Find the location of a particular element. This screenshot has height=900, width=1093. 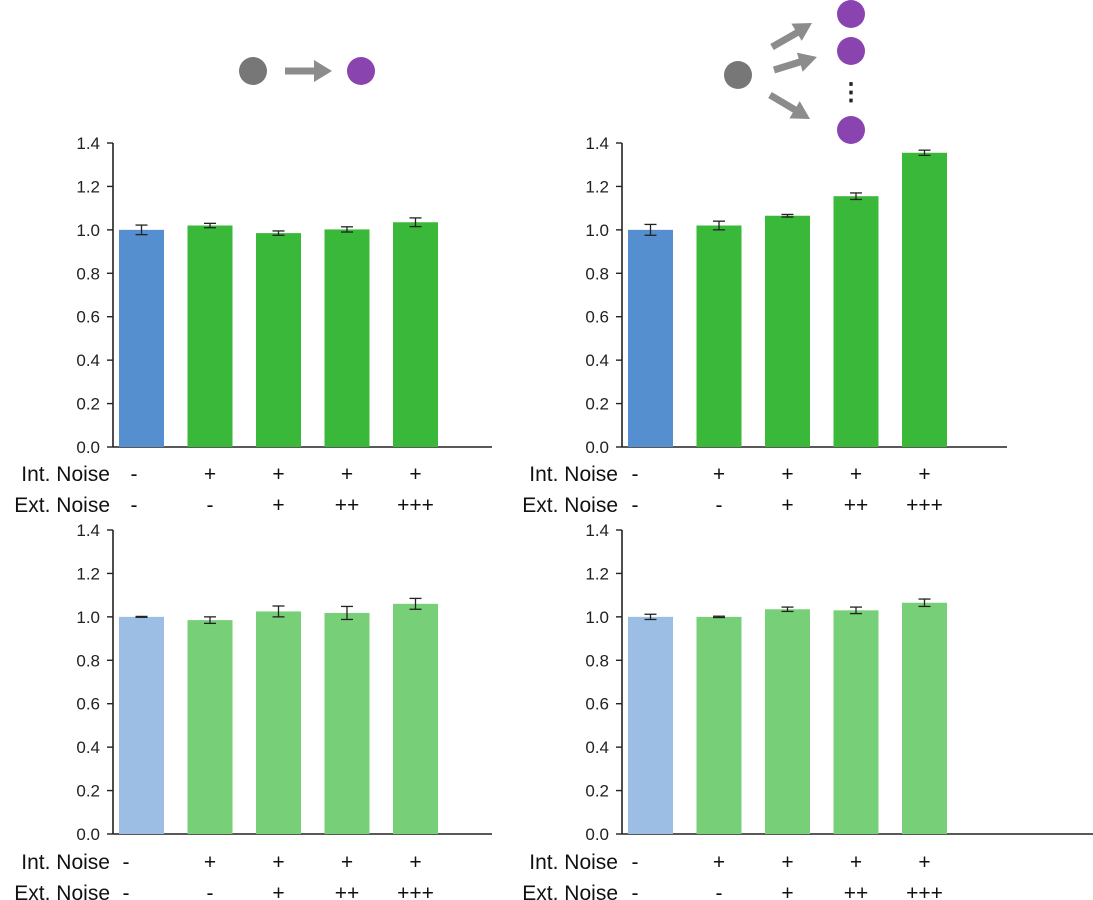

vertical-ellipsis: ⋮ is located at coordinates (851, 92).